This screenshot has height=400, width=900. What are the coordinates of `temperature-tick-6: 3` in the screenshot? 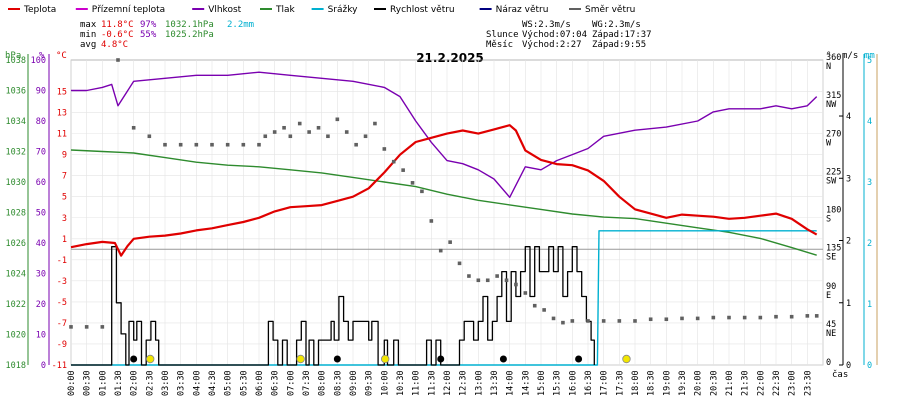 It's located at (64, 219).